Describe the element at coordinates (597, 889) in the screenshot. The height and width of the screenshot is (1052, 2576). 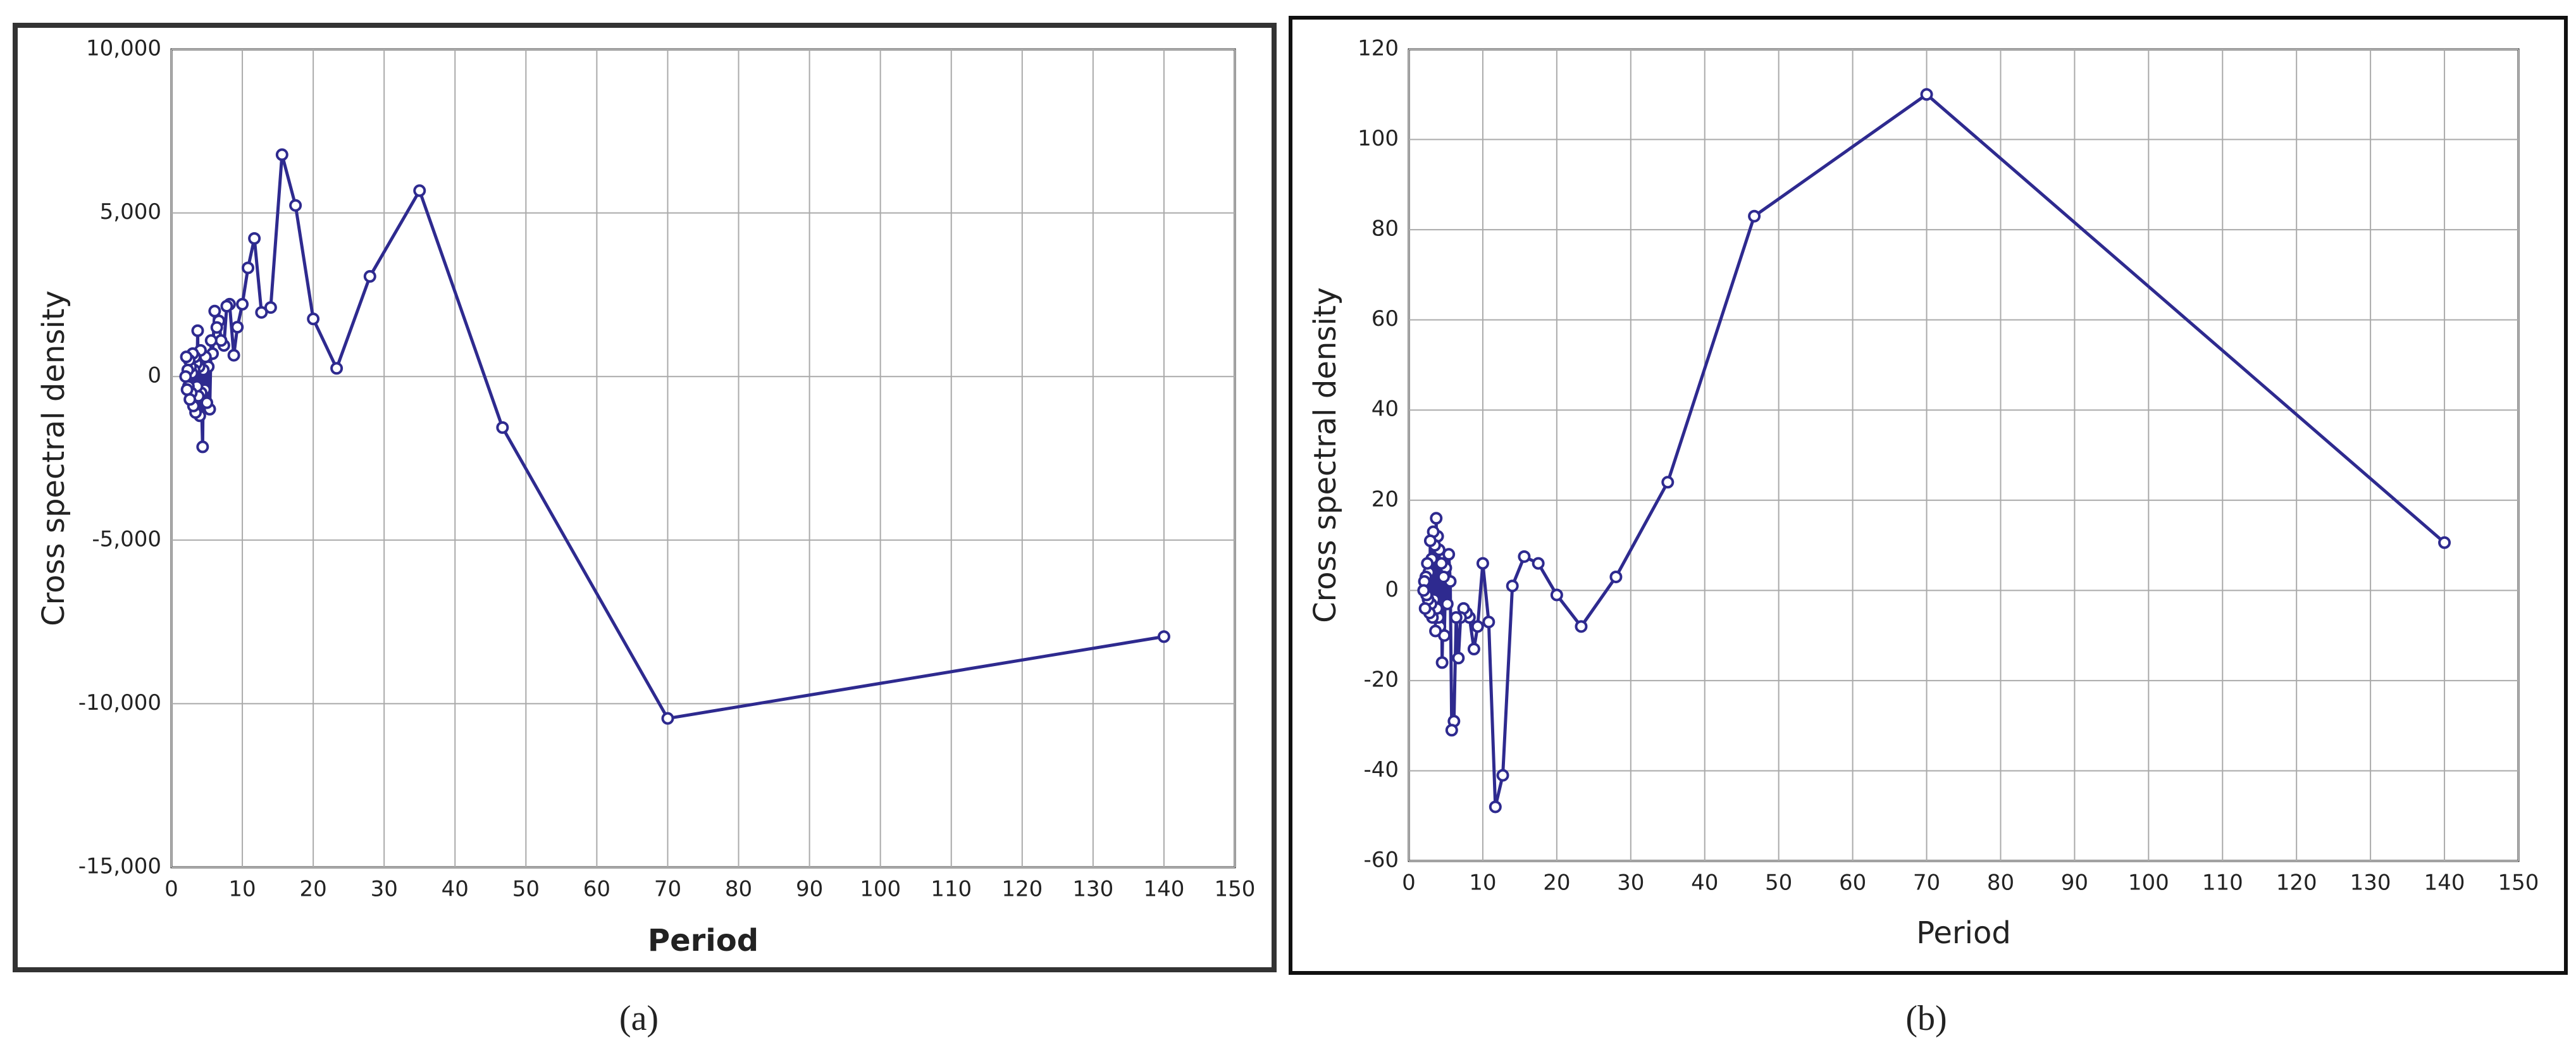
I see `x-tick-label: 60` at that location.